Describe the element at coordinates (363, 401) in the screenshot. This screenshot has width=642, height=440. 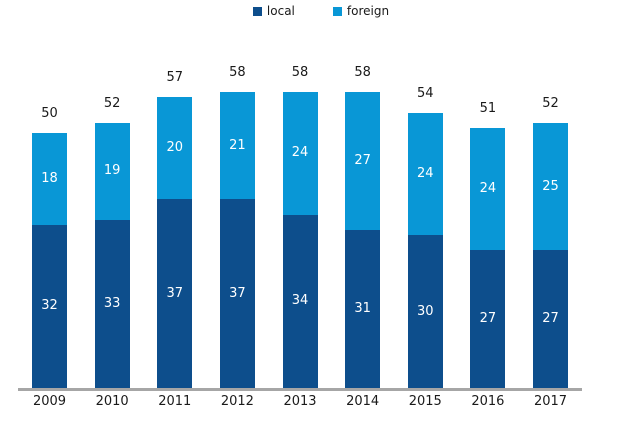
I see `x-tick-label: 2014` at that location.